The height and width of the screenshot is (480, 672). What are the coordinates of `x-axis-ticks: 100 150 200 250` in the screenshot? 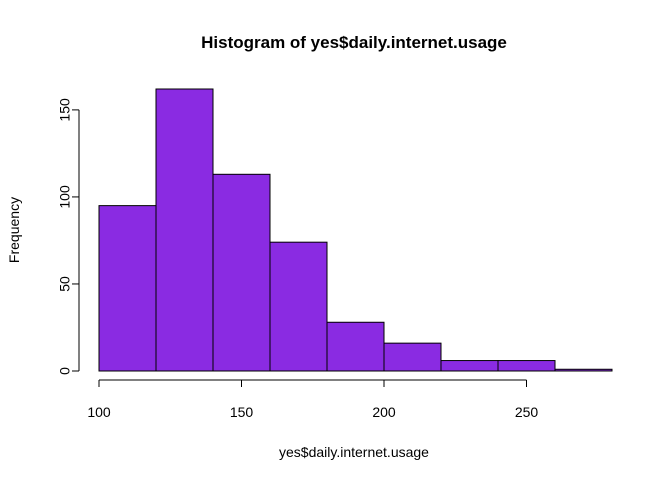 It's located at (312, 400).